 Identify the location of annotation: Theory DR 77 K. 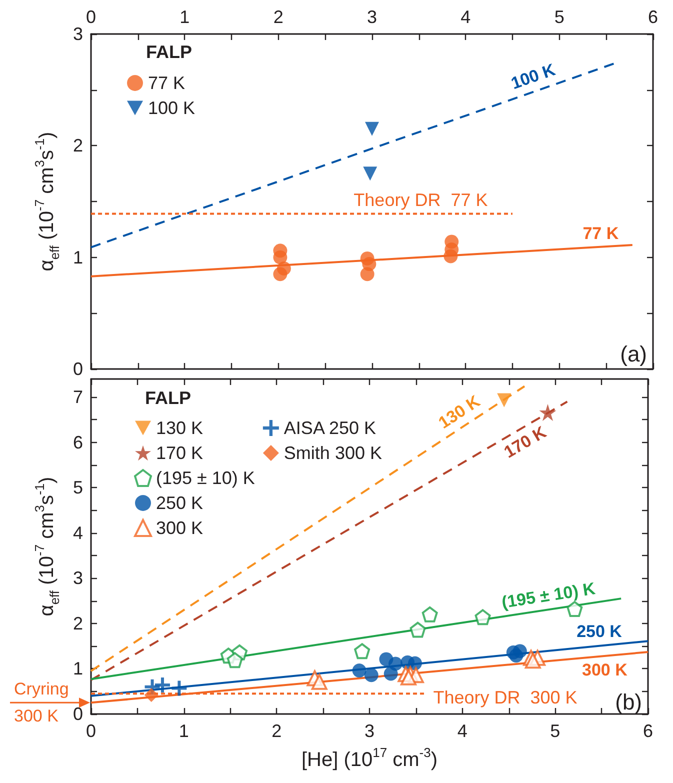
(421, 200).